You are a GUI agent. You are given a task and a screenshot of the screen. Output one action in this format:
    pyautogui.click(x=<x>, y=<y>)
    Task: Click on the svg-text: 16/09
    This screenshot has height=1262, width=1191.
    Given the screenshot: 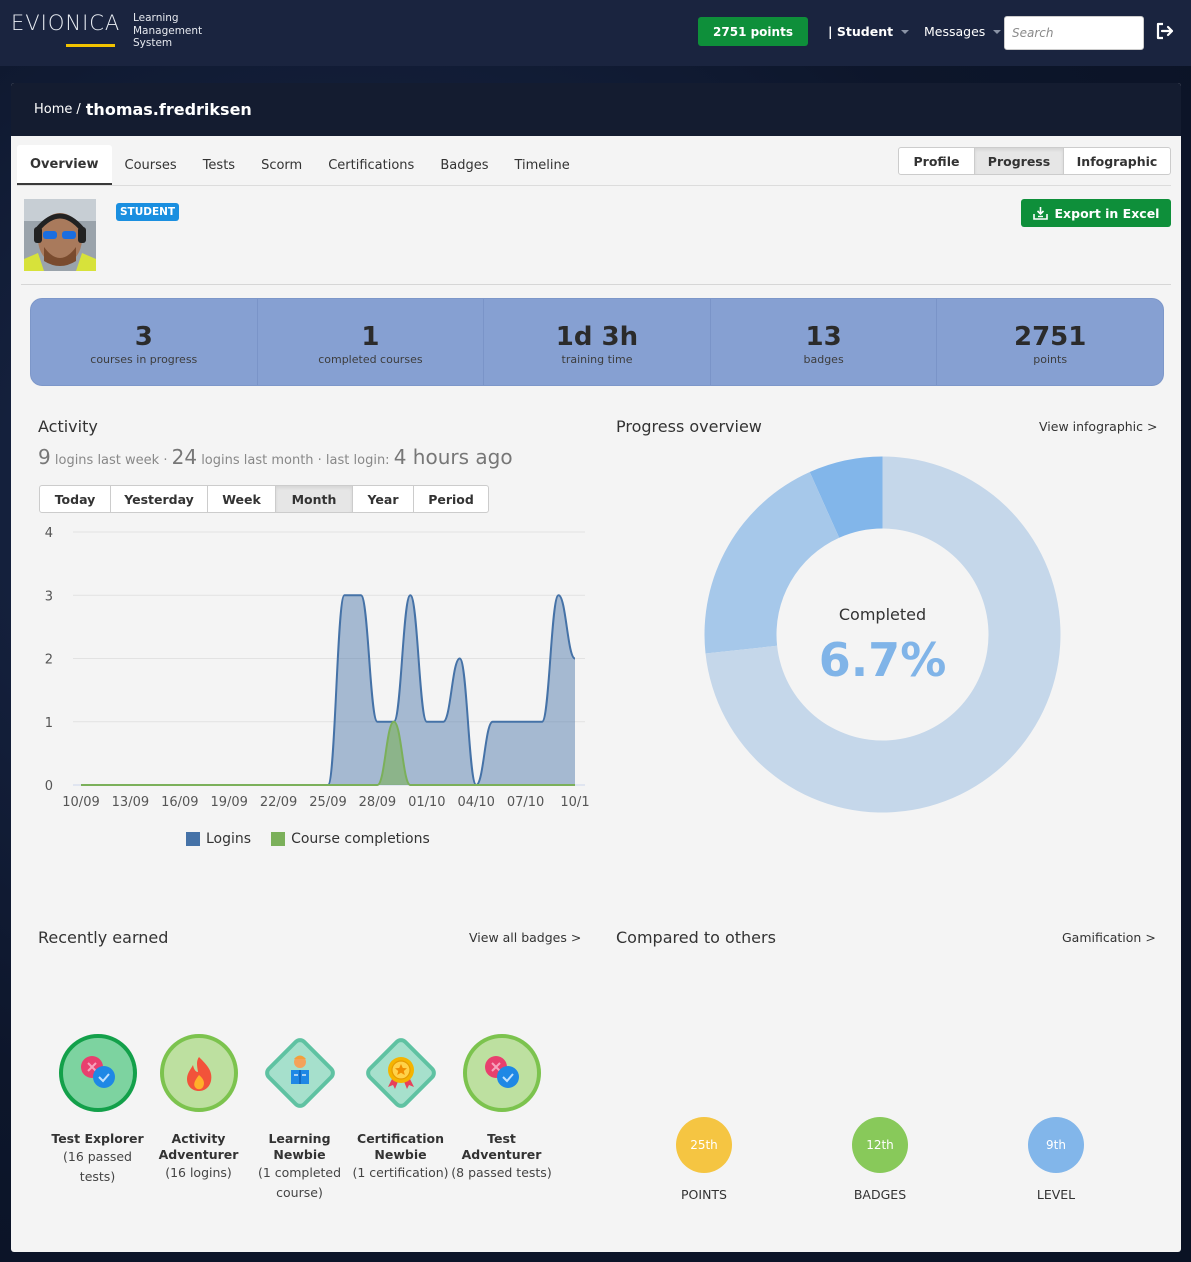 What is the action you would take?
    pyautogui.click(x=179, y=802)
    